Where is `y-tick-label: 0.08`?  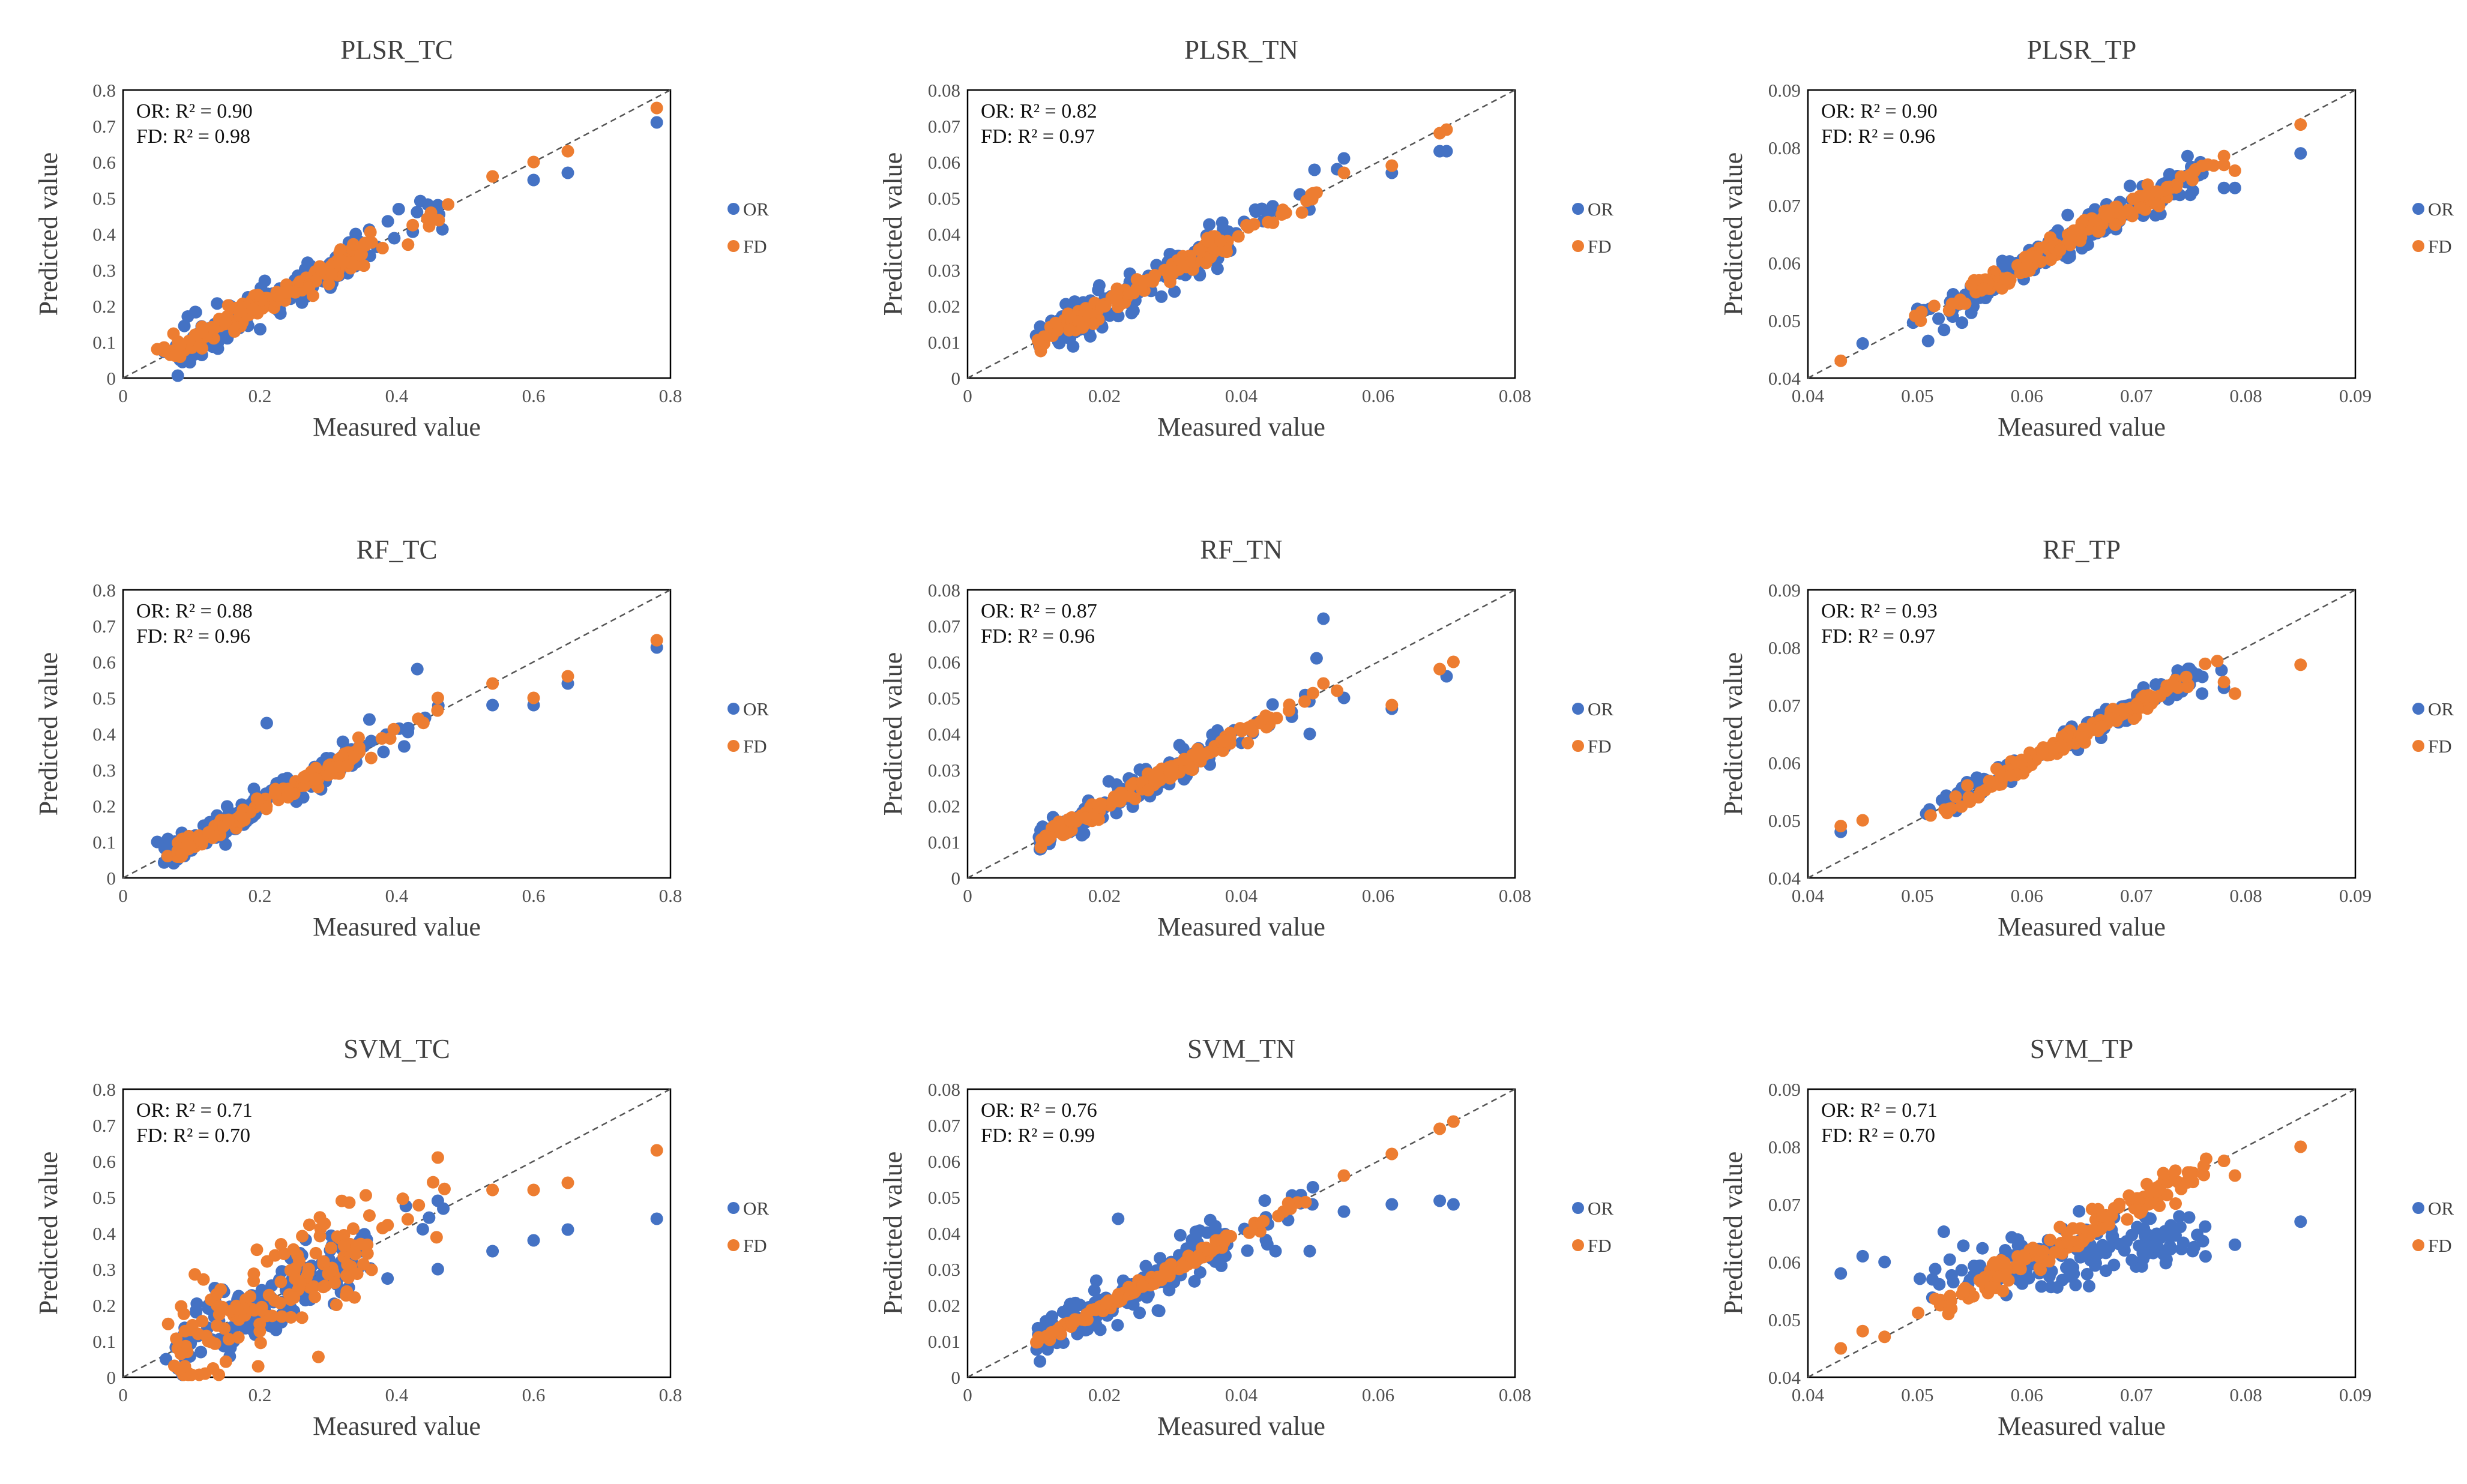 y-tick-label: 0.08 is located at coordinates (944, 90).